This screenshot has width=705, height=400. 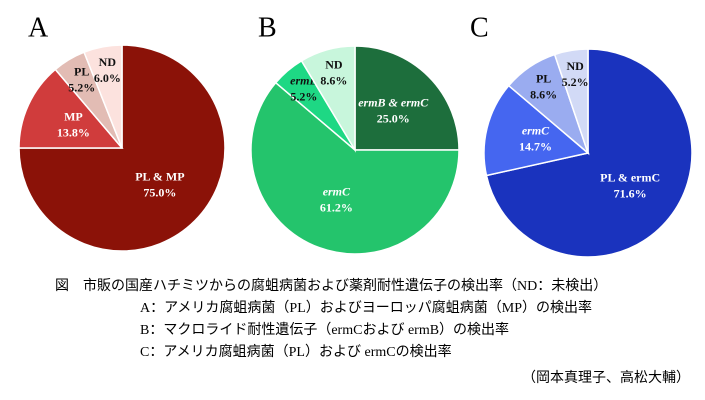 I want to click on panel-label: B, so click(x=267, y=27).